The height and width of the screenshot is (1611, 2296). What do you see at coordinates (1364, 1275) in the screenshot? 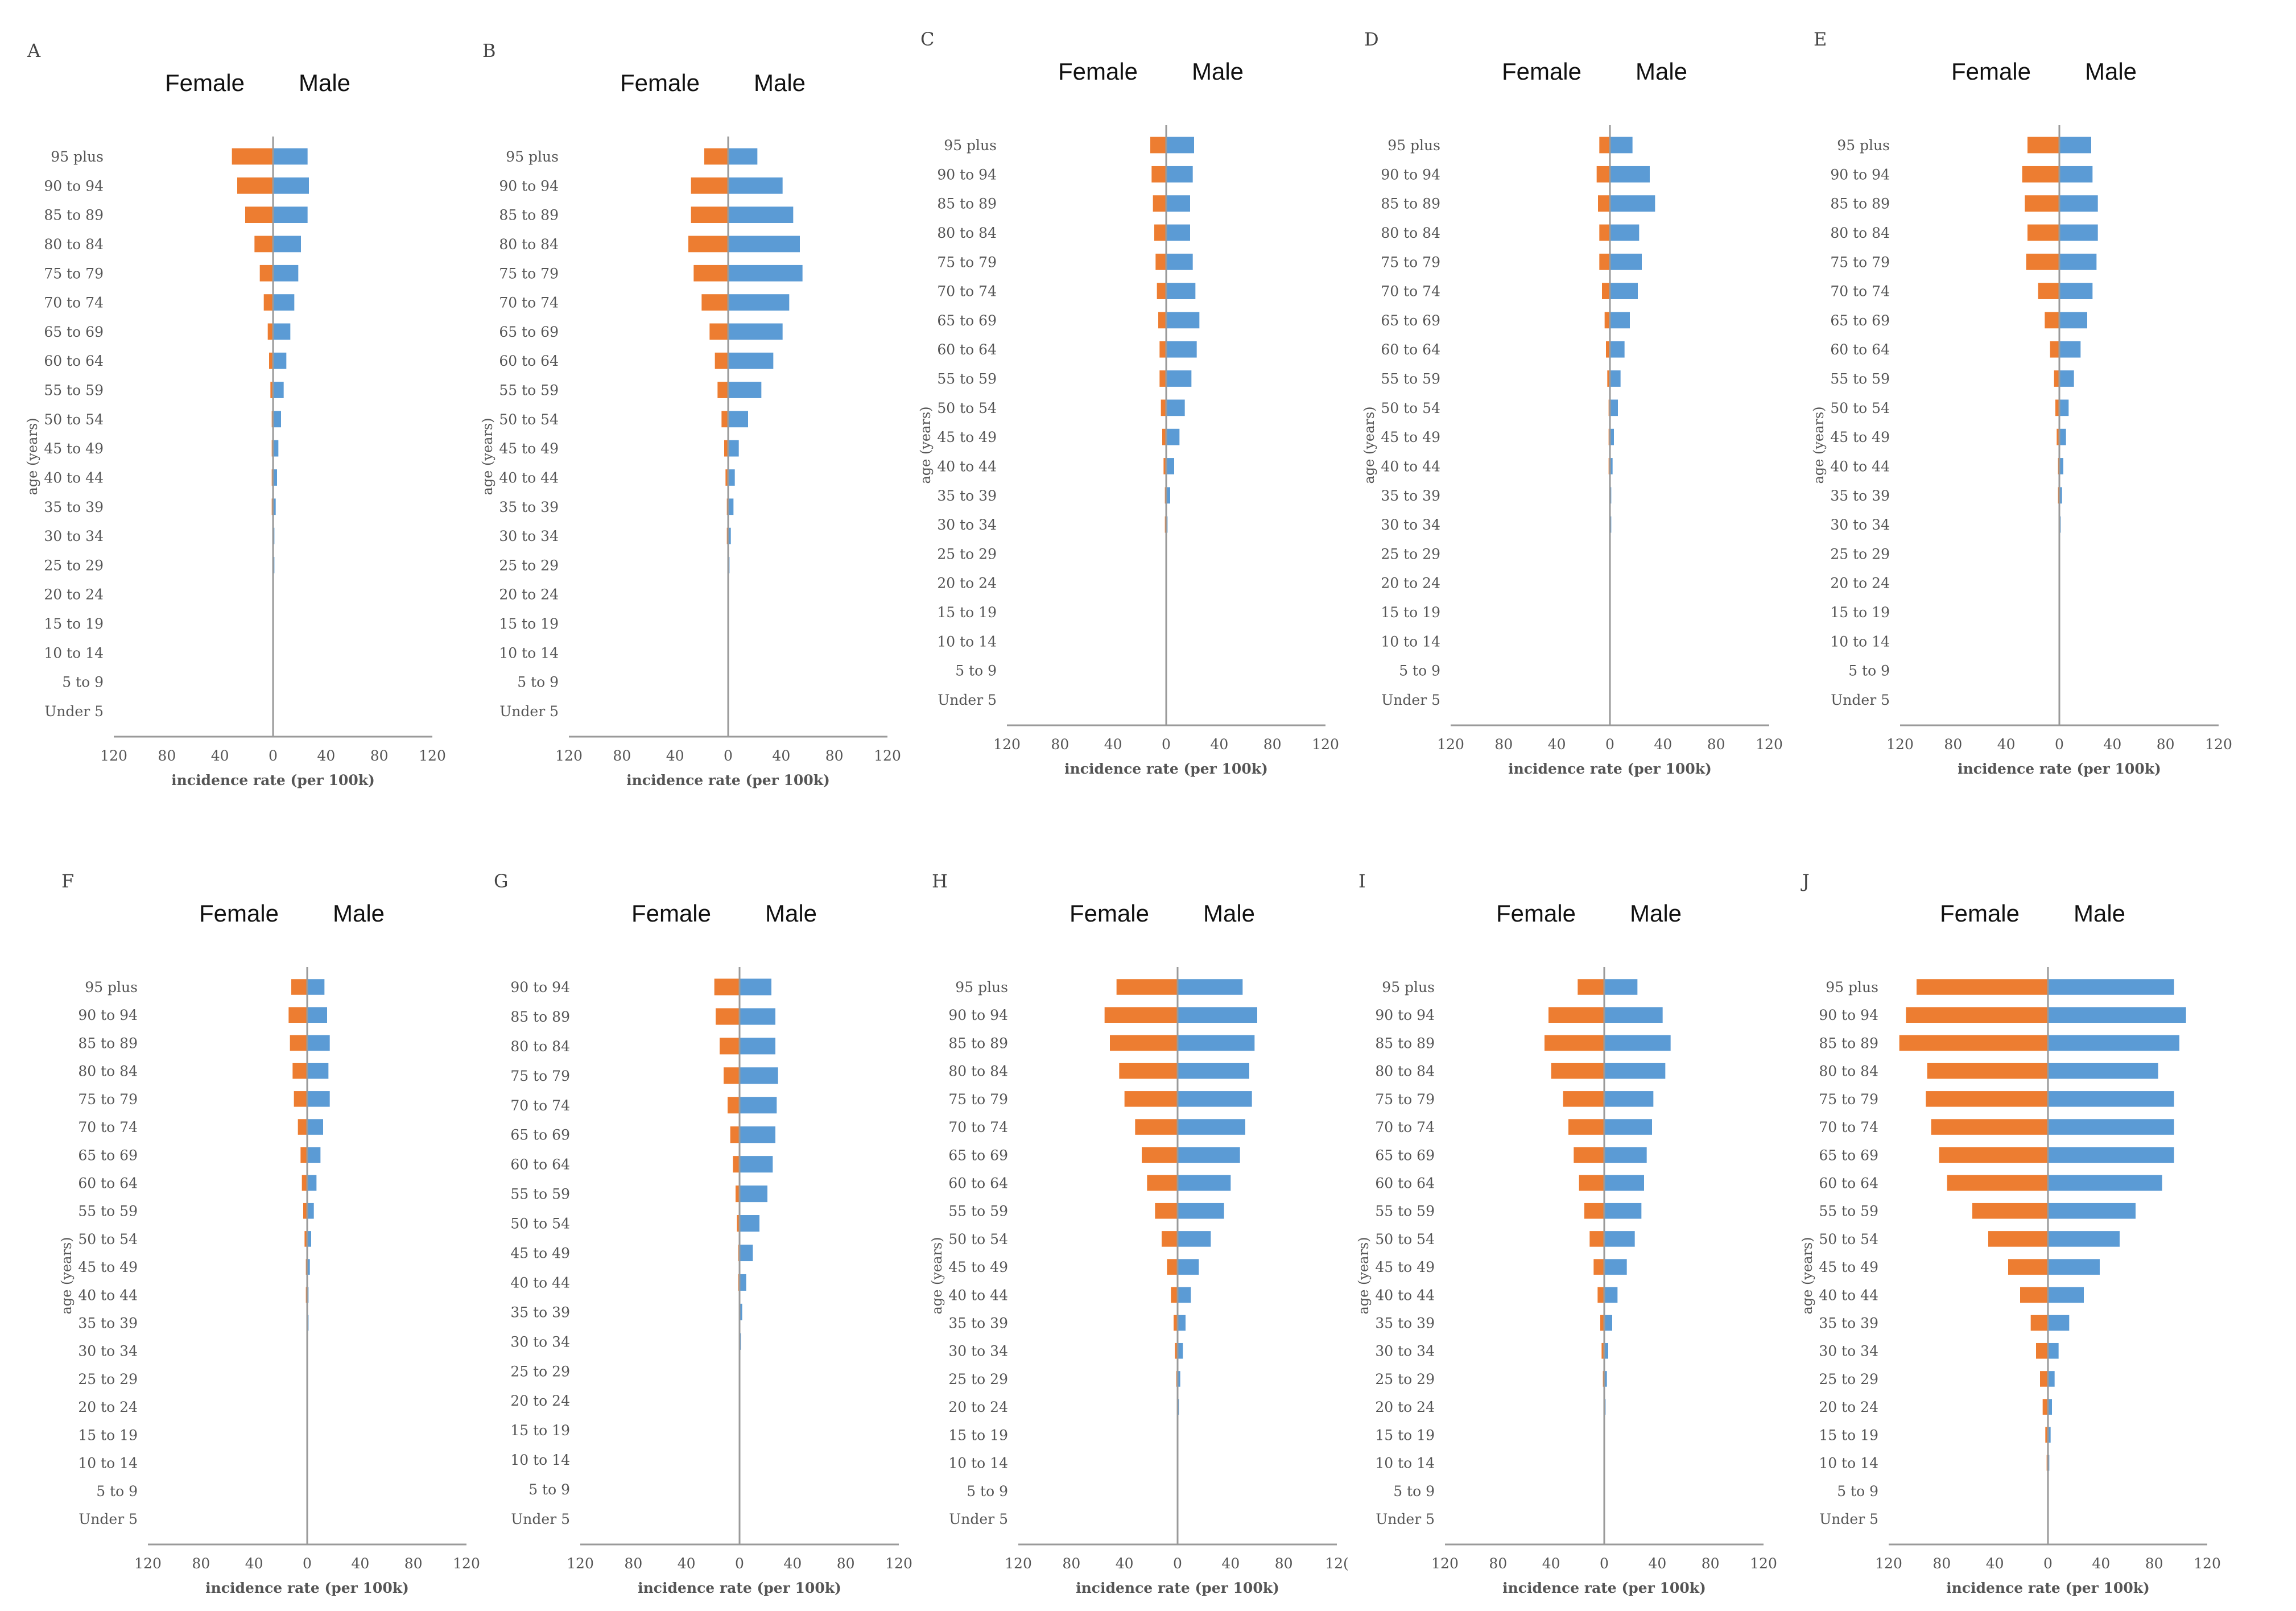
I see `y-axis-title: age (years)` at bounding box center [1364, 1275].